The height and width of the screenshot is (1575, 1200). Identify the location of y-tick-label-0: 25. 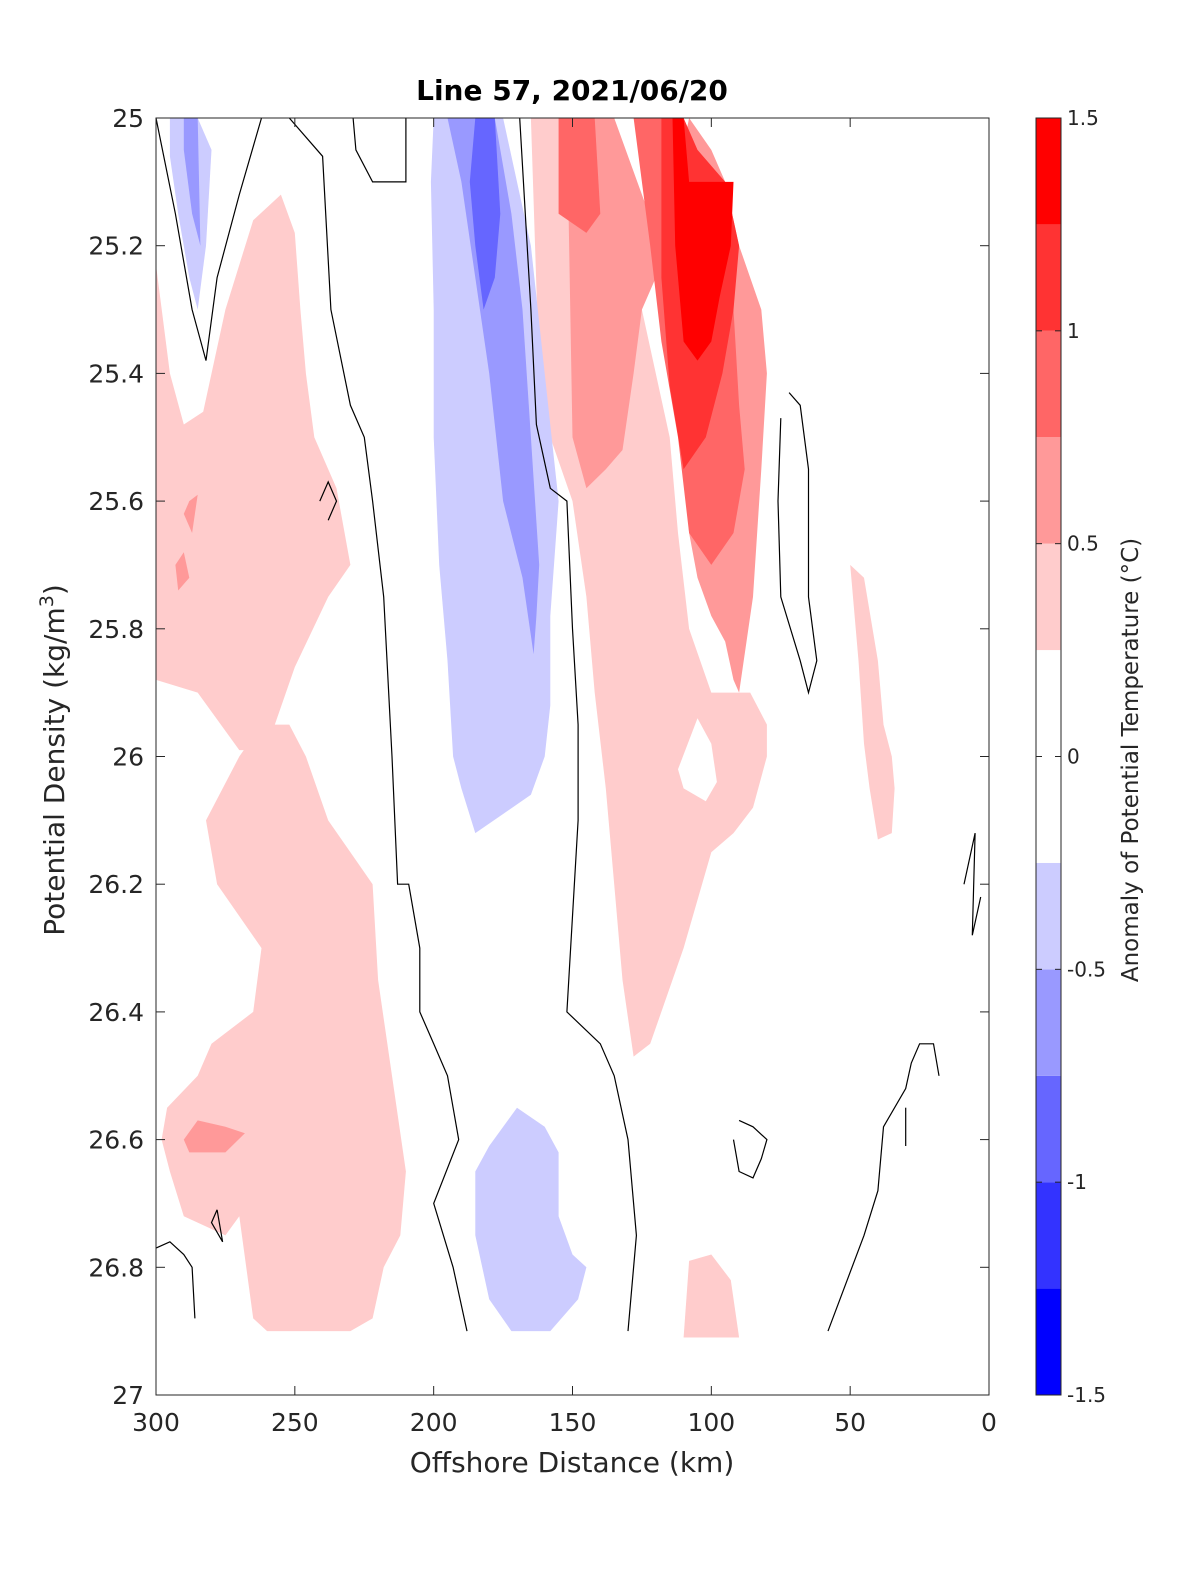
(128, 118).